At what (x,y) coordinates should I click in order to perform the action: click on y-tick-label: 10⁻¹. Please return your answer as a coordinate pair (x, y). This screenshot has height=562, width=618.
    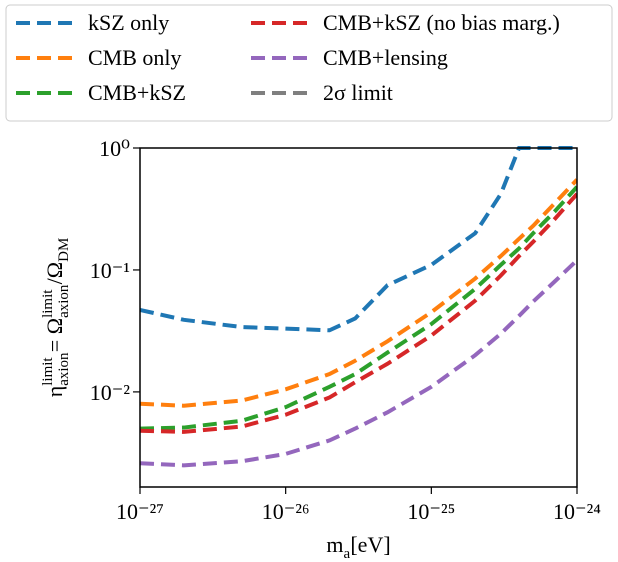
    Looking at the image, I should click on (110, 270).